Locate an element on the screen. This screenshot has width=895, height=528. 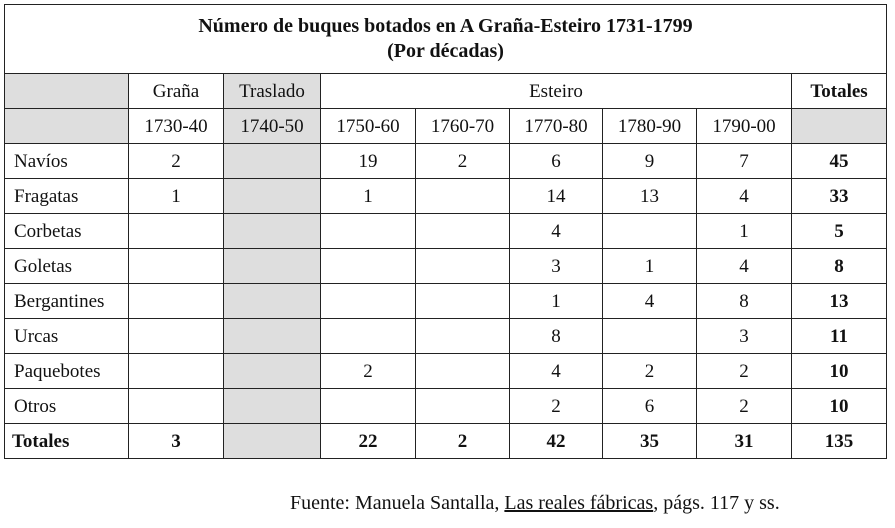
value-cell: 19 is located at coordinates (368, 161).